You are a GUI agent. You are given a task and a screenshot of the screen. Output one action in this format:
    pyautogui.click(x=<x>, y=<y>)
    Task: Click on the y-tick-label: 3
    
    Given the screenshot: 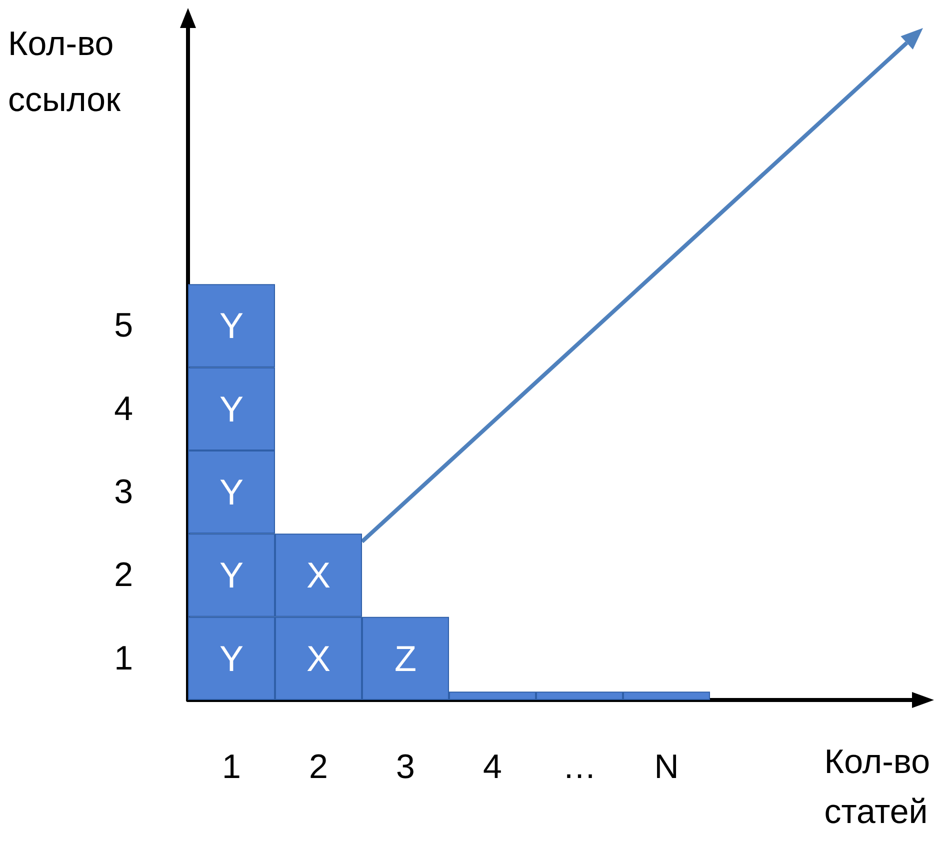 What is the action you would take?
    pyautogui.click(x=123, y=492)
    